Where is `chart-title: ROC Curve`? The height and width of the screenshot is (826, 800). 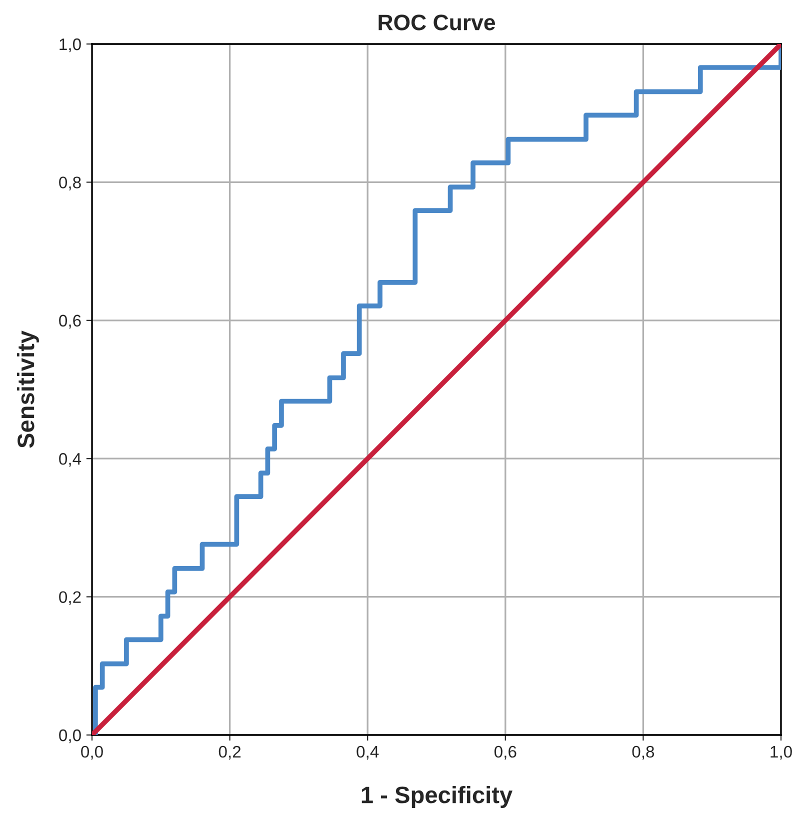
chart-title: ROC Curve is located at coordinates (437, 22).